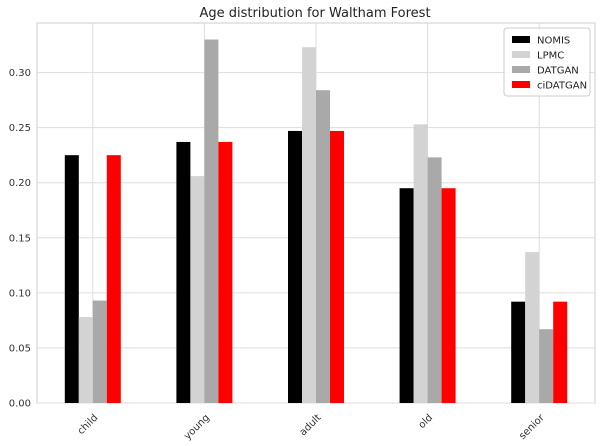 Image resolution: width=601 pixels, height=446 pixels. What do you see at coordinates (20, 238) in the screenshot?
I see `y-tick-label: 0.15` at bounding box center [20, 238].